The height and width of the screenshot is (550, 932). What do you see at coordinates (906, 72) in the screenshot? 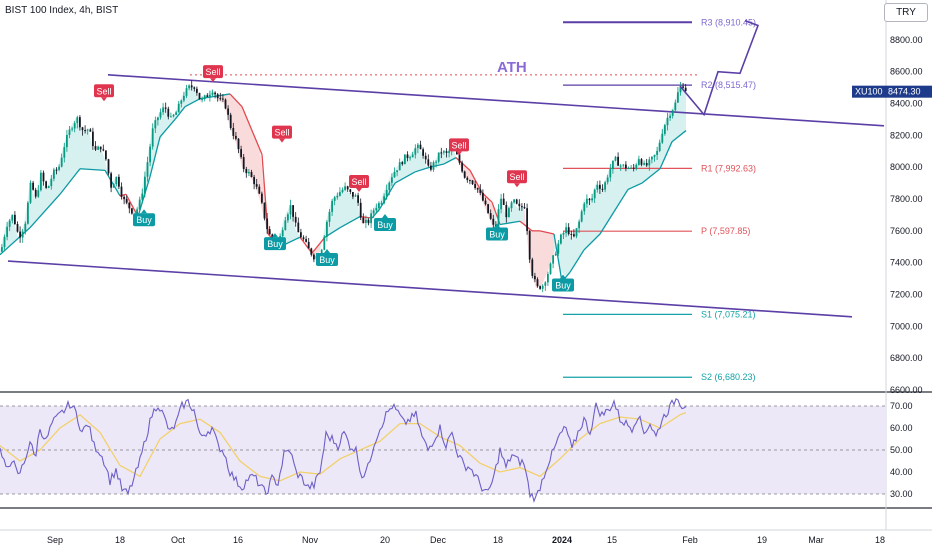
I see `price-tick-2: 8600.00` at bounding box center [906, 72].